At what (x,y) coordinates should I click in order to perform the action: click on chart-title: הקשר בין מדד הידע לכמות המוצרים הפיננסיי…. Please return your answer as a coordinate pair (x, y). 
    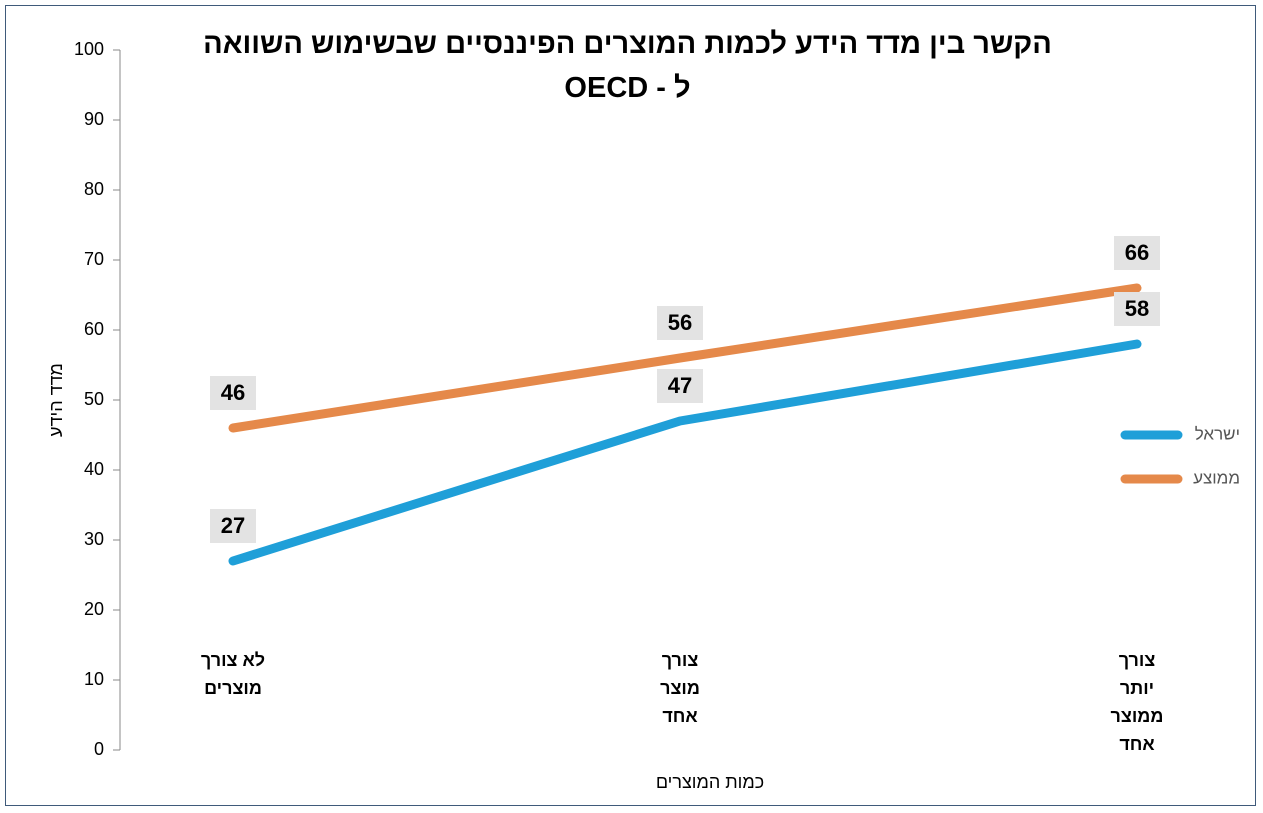
    Looking at the image, I should click on (627, 66).